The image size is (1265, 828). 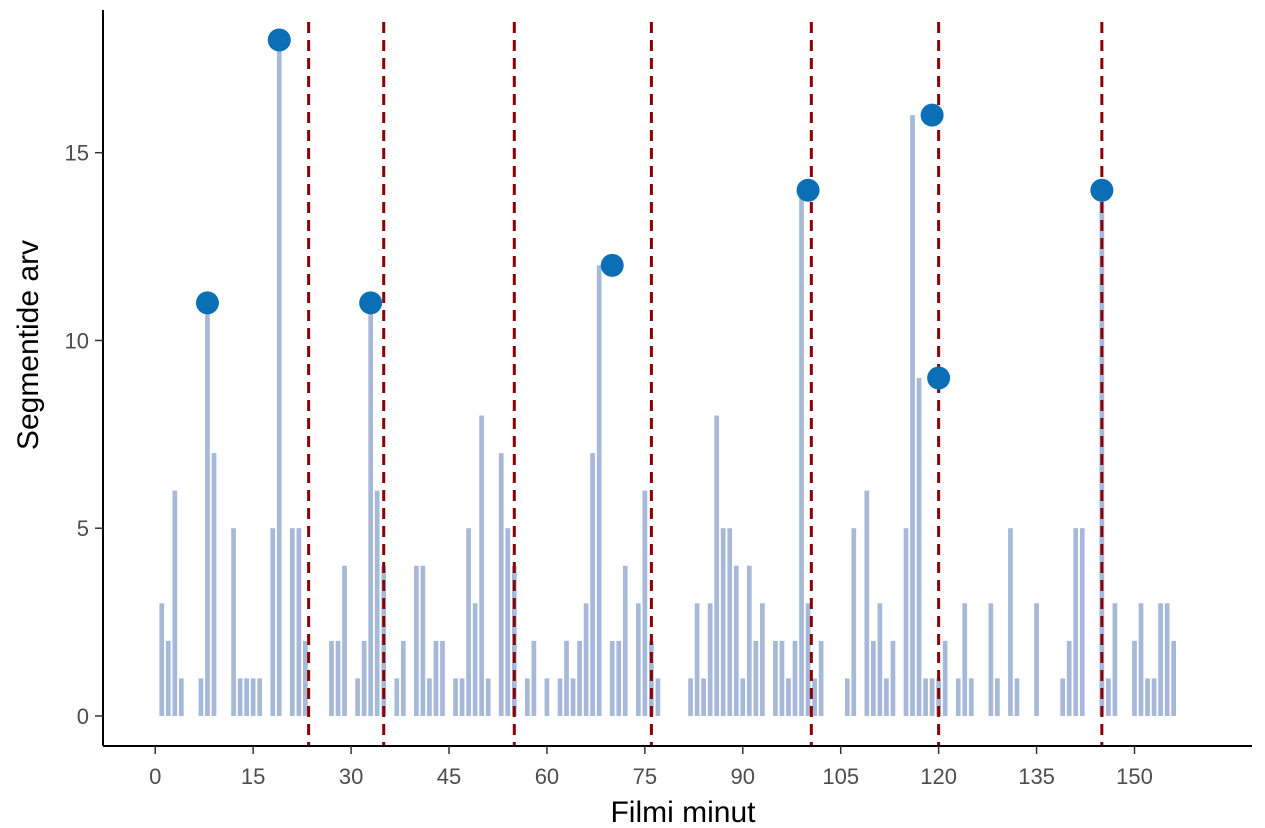 What do you see at coordinates (83, 716) in the screenshot?
I see `y-tick-label-0: 0` at bounding box center [83, 716].